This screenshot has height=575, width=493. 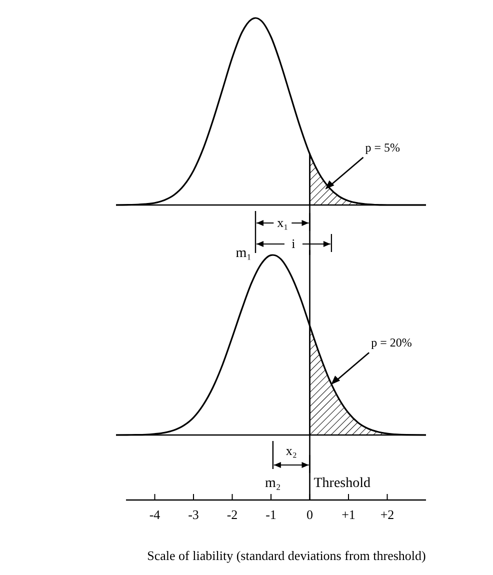 What do you see at coordinates (391, 343) in the screenshot?
I see `annotation: p = 20%` at bounding box center [391, 343].